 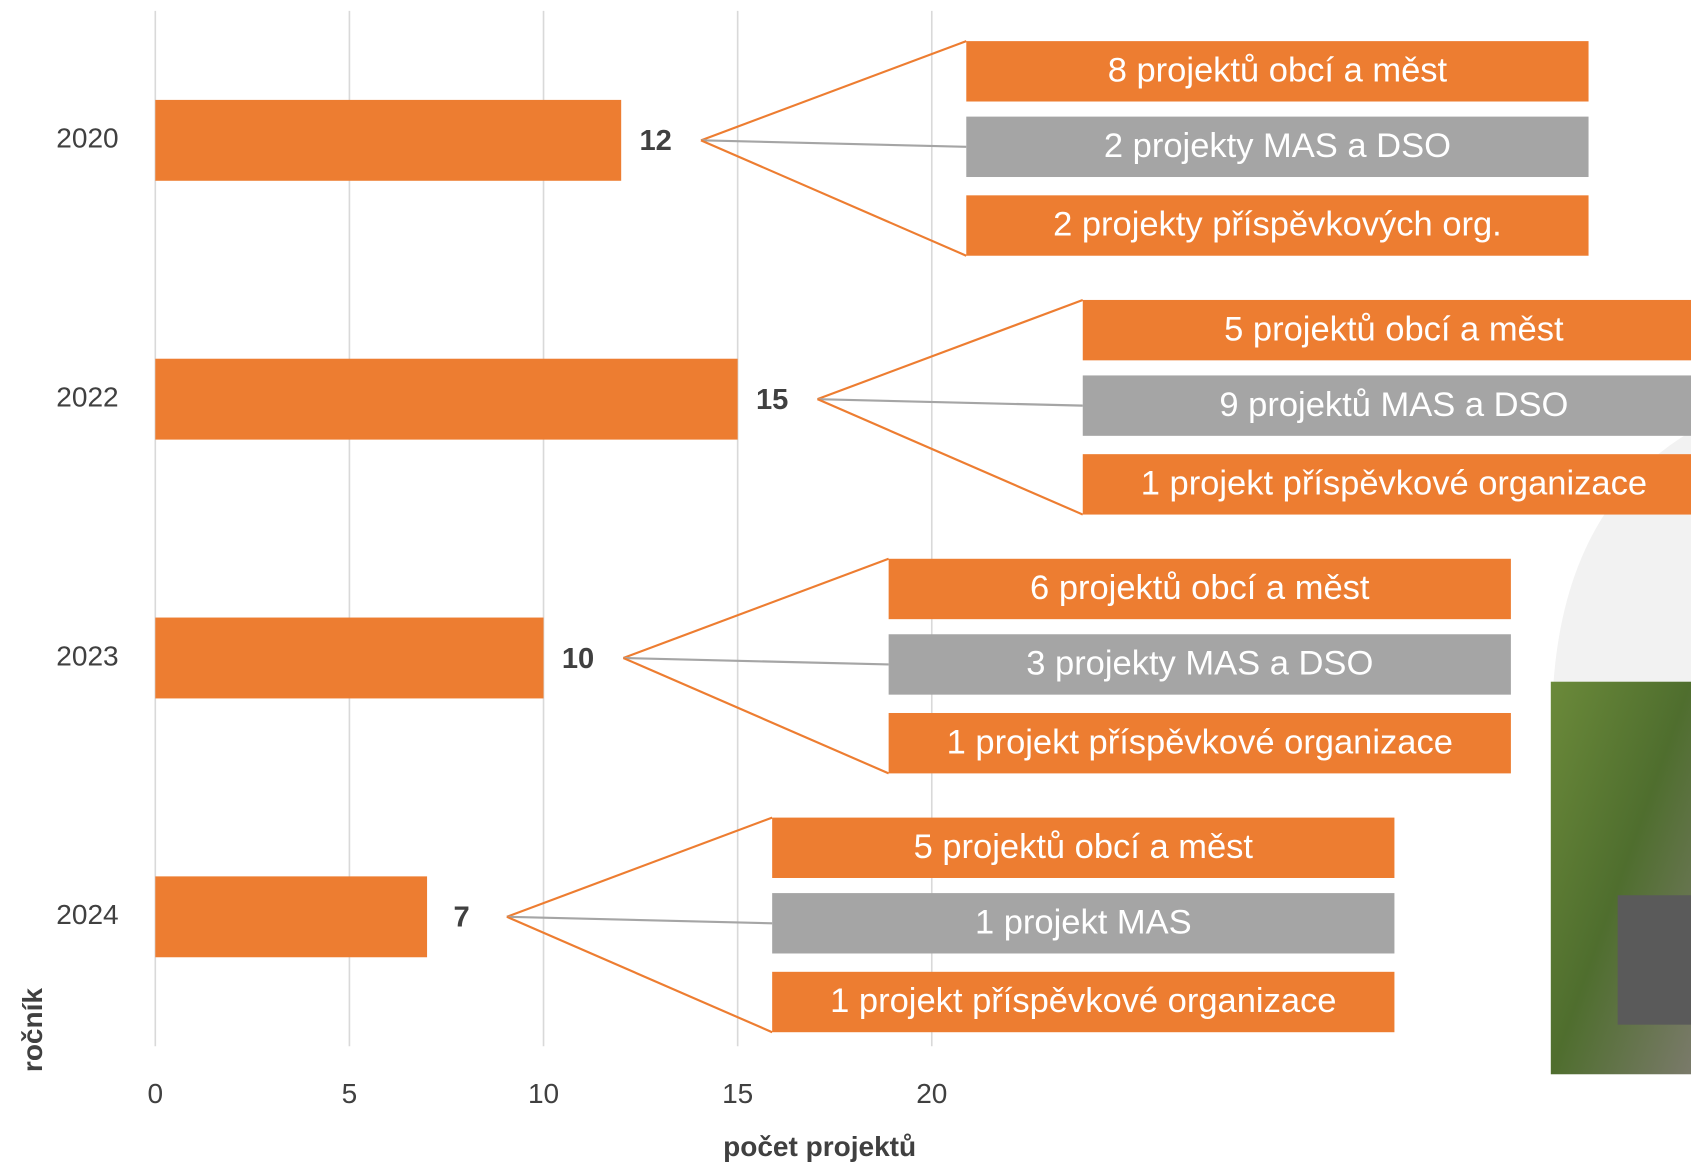 What do you see at coordinates (578, 659) in the screenshot?
I see `value-label: 10` at bounding box center [578, 659].